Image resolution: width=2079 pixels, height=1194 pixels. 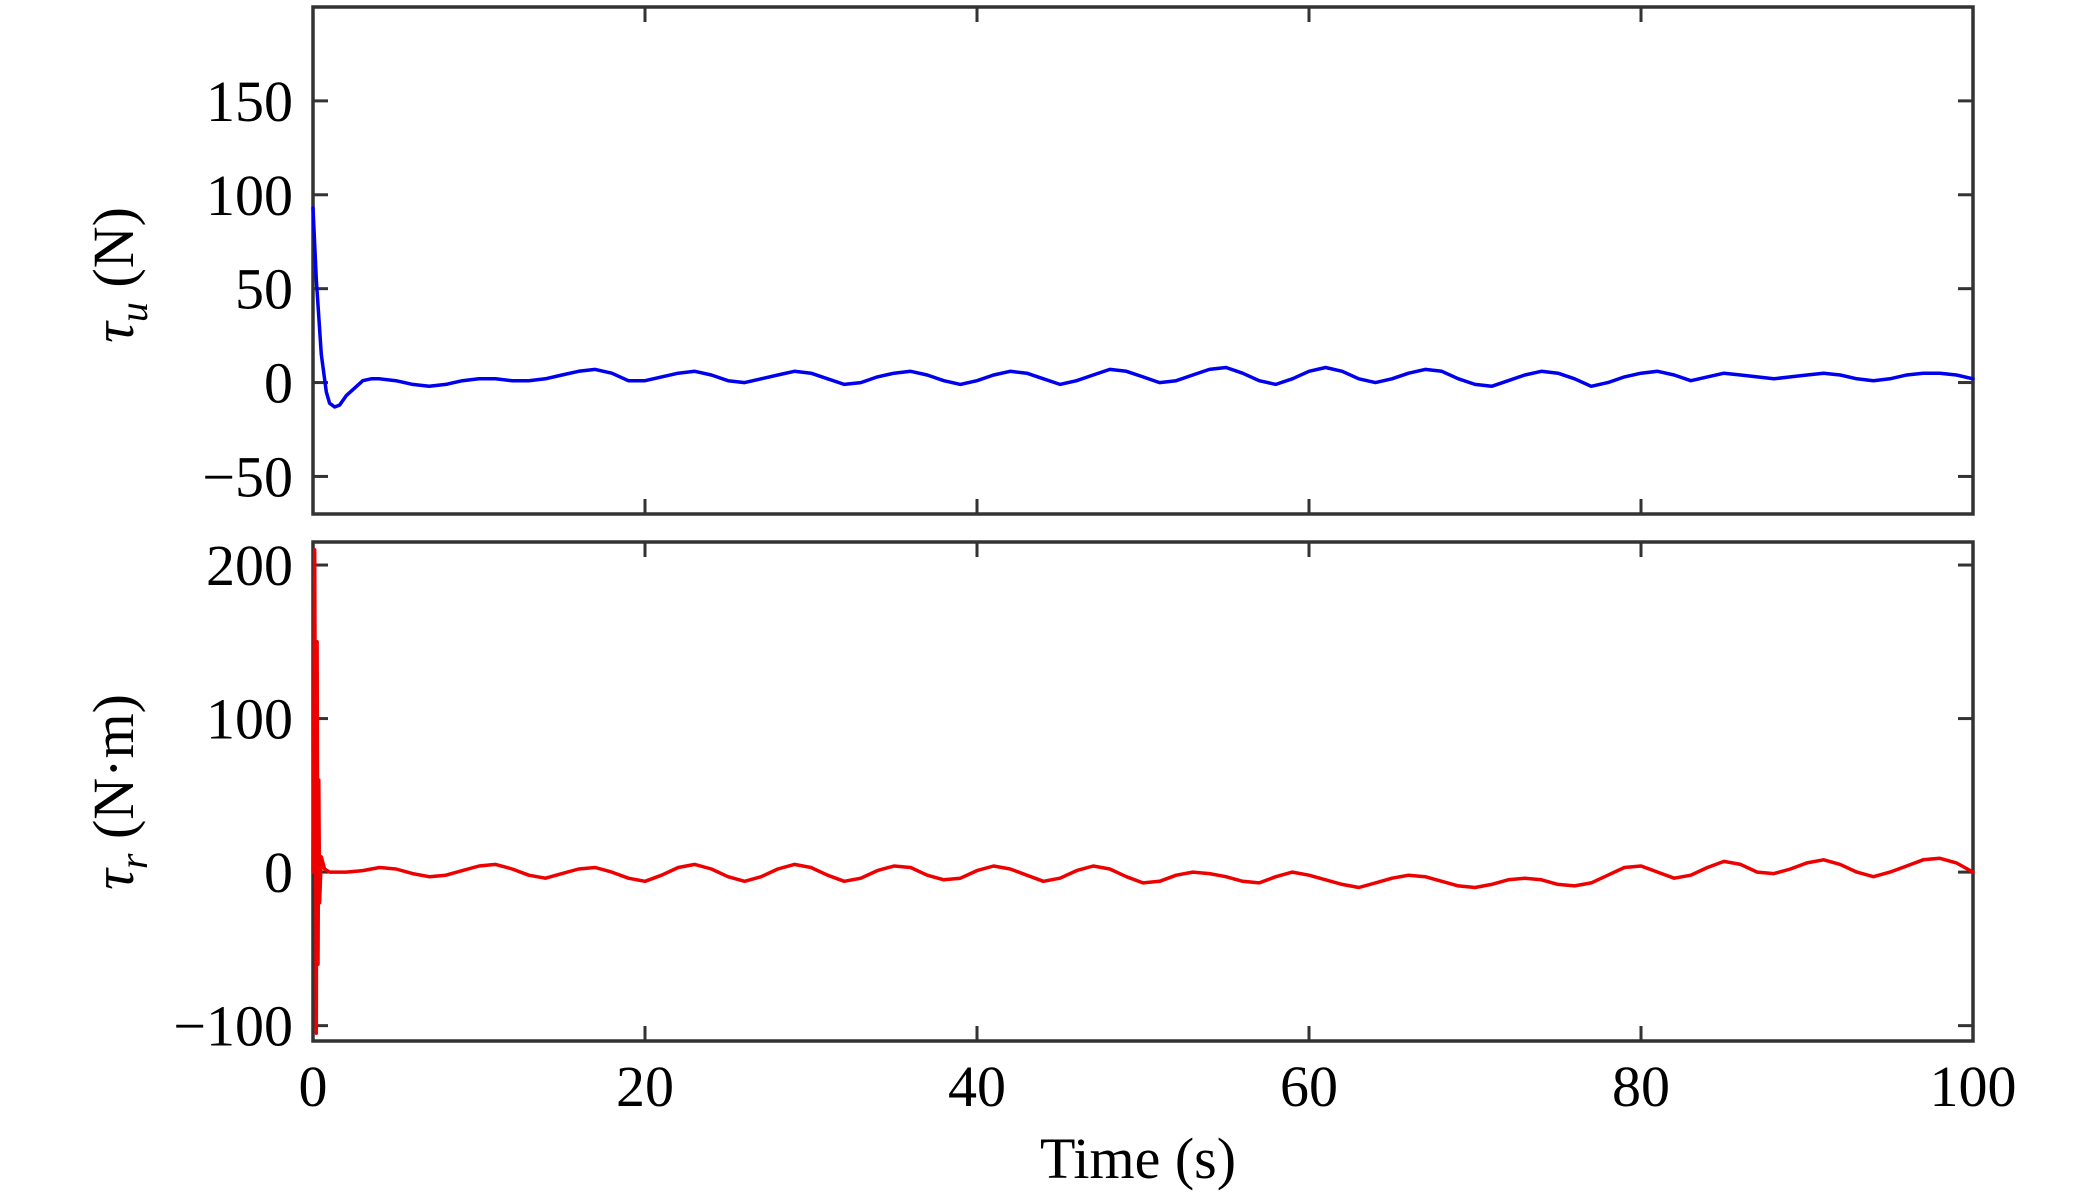 What do you see at coordinates (233, 1026) in the screenshot?
I see `tau-r-ytick-label: −100` at bounding box center [233, 1026].